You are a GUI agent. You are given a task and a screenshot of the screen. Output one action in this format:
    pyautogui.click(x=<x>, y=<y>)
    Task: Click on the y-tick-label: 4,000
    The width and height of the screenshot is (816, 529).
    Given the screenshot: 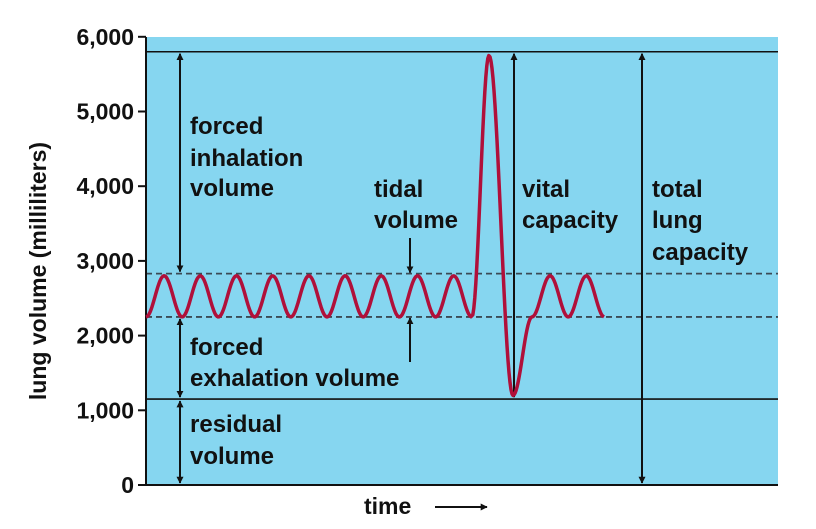 What is the action you would take?
    pyautogui.click(x=105, y=186)
    